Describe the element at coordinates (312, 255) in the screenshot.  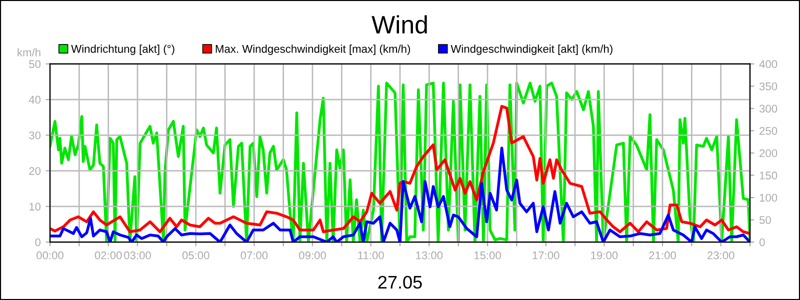
I see `x-tick-label: 09:00` at that location.